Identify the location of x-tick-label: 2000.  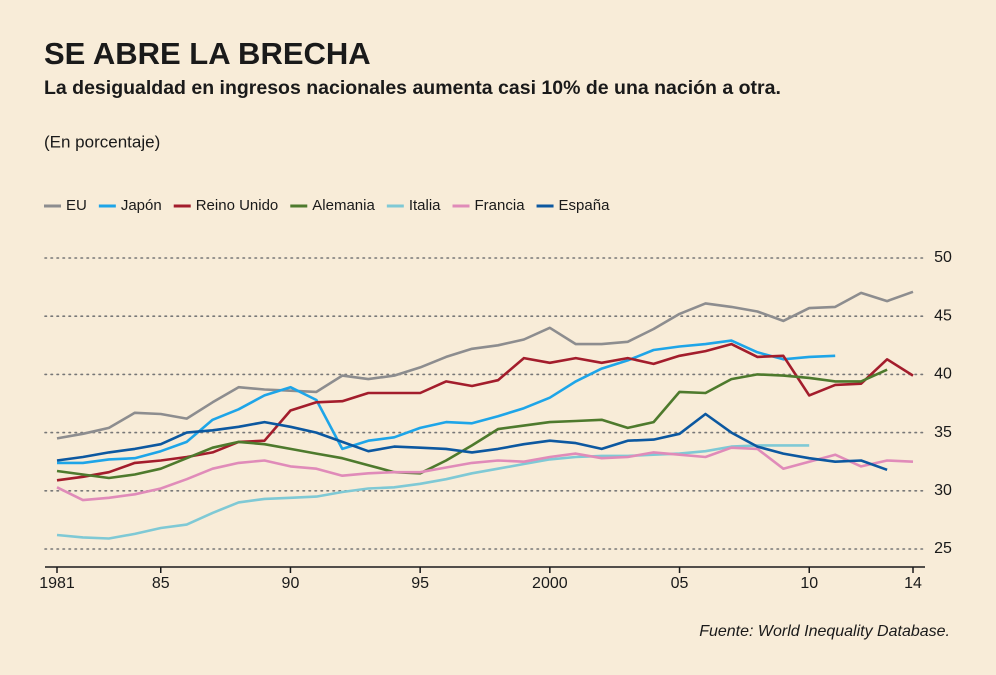
(550, 583).